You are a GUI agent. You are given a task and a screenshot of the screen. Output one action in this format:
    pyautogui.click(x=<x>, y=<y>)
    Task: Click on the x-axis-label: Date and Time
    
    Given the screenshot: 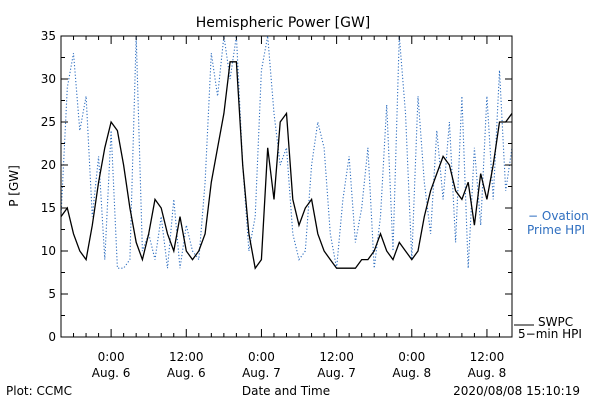 What is the action you would take?
    pyautogui.click(x=286, y=391)
    